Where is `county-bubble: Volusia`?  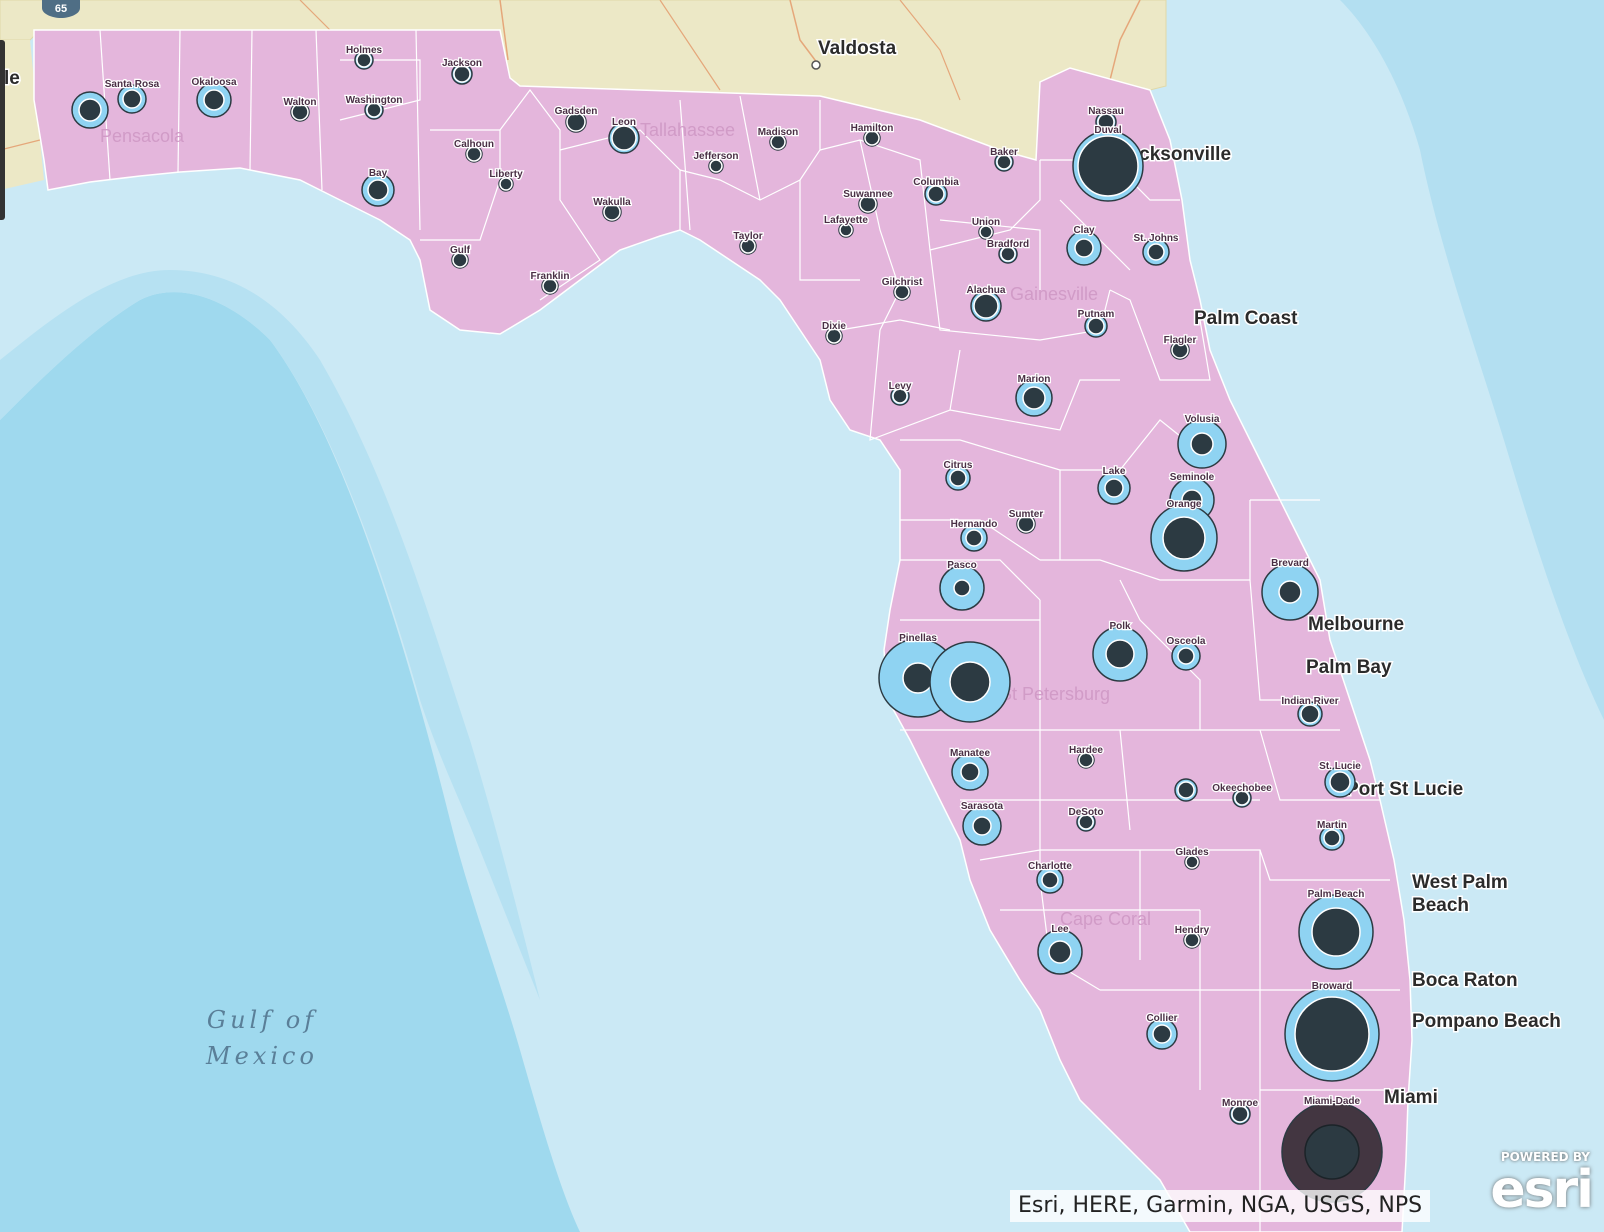 county-bubble: Volusia is located at coordinates (1202, 441).